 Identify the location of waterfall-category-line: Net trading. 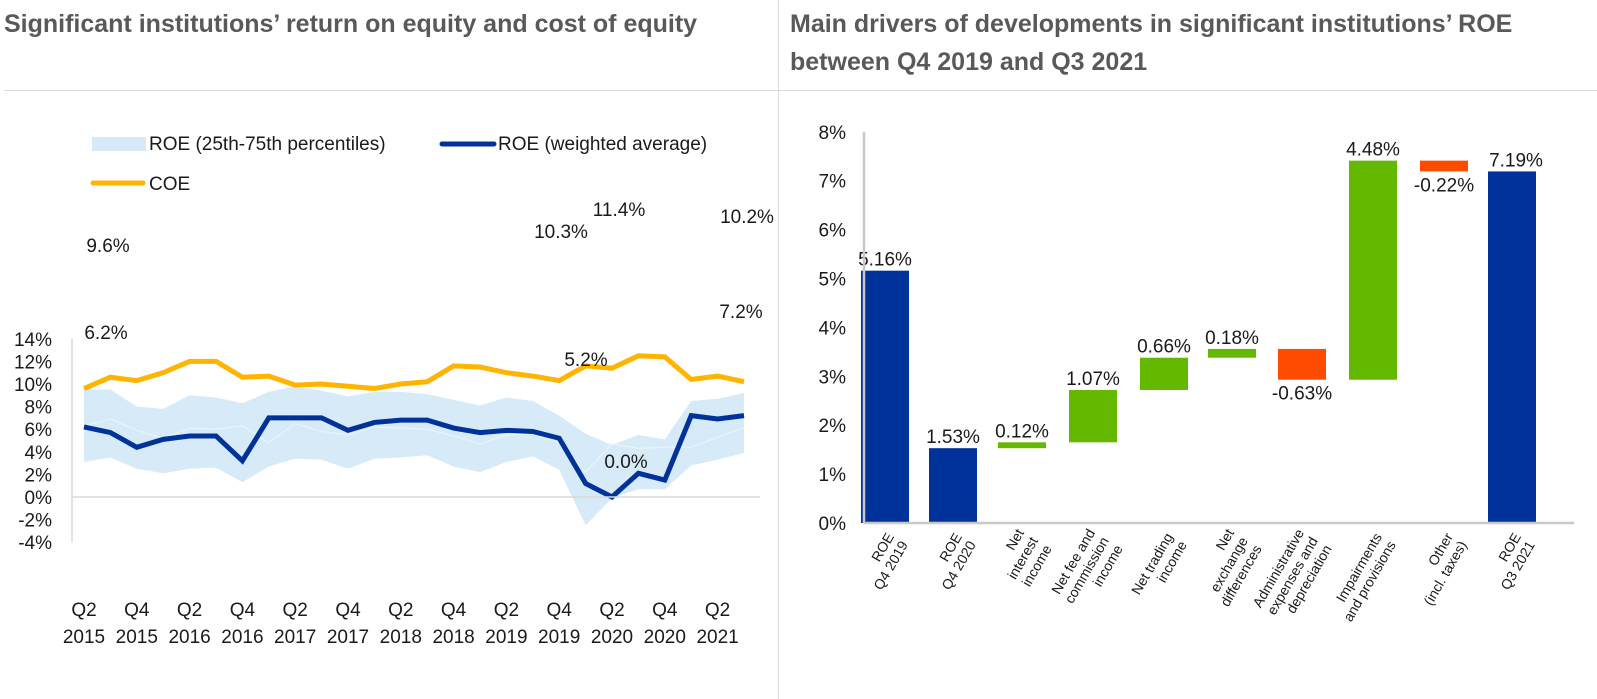
(1152, 563).